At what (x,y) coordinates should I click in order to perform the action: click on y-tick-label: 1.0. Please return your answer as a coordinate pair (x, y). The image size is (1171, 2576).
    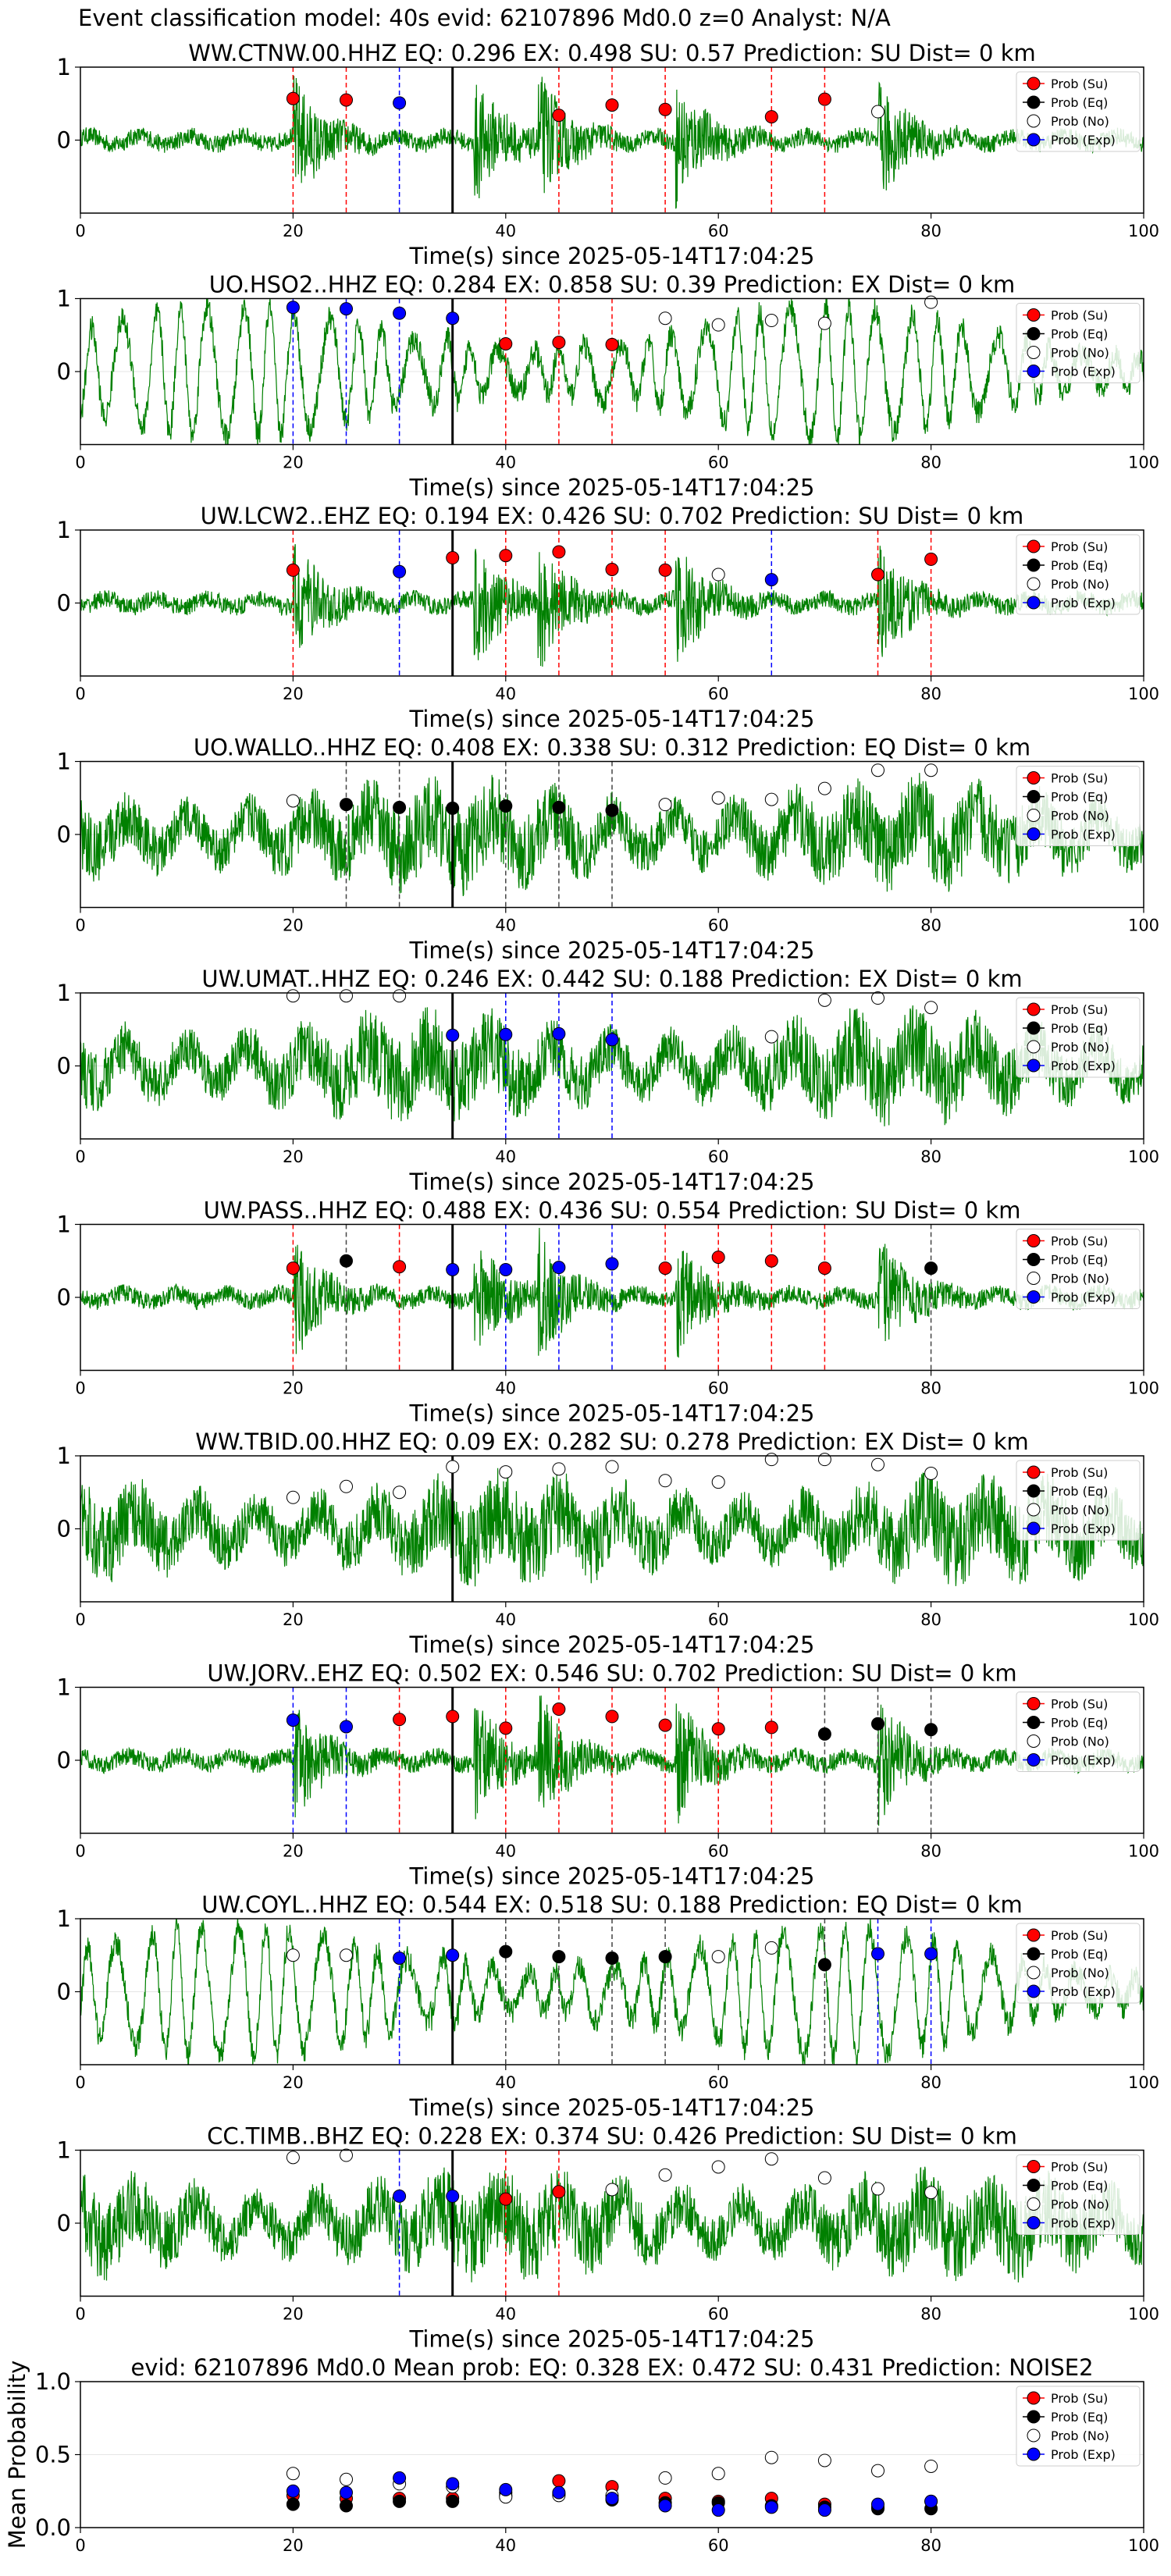
    Looking at the image, I should click on (53, 2381).